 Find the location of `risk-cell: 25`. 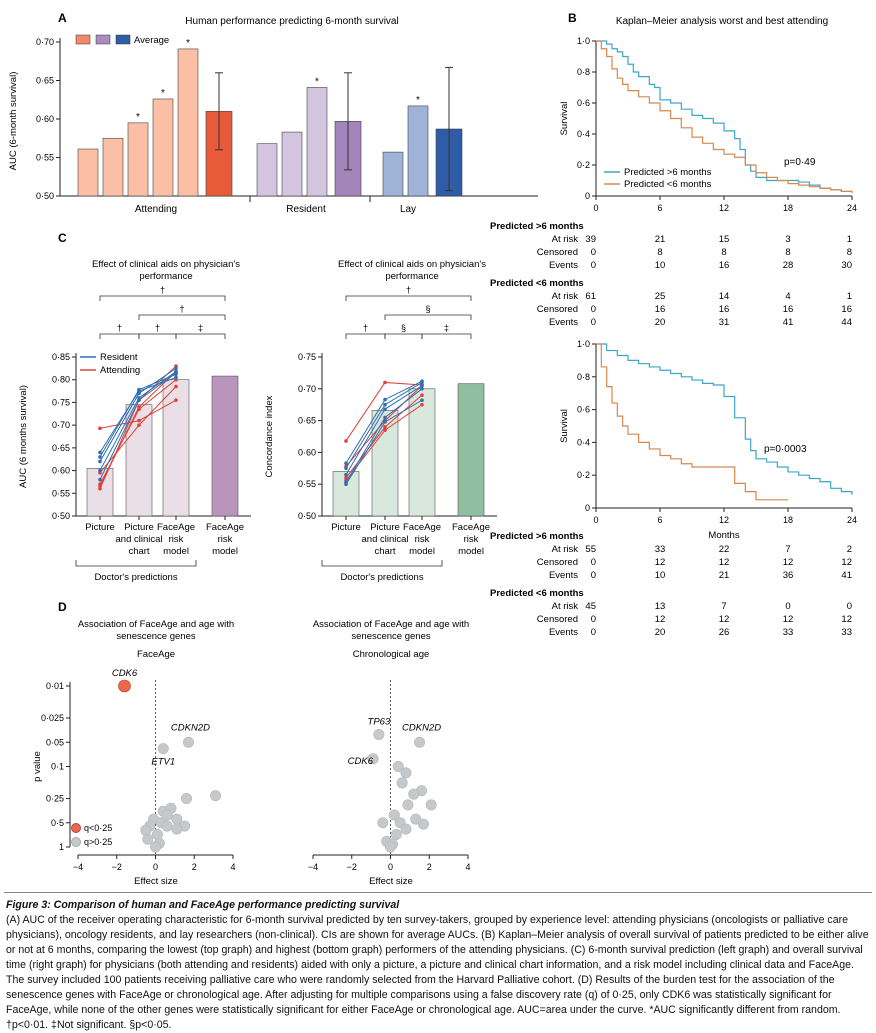

risk-cell: 25 is located at coordinates (660, 296).